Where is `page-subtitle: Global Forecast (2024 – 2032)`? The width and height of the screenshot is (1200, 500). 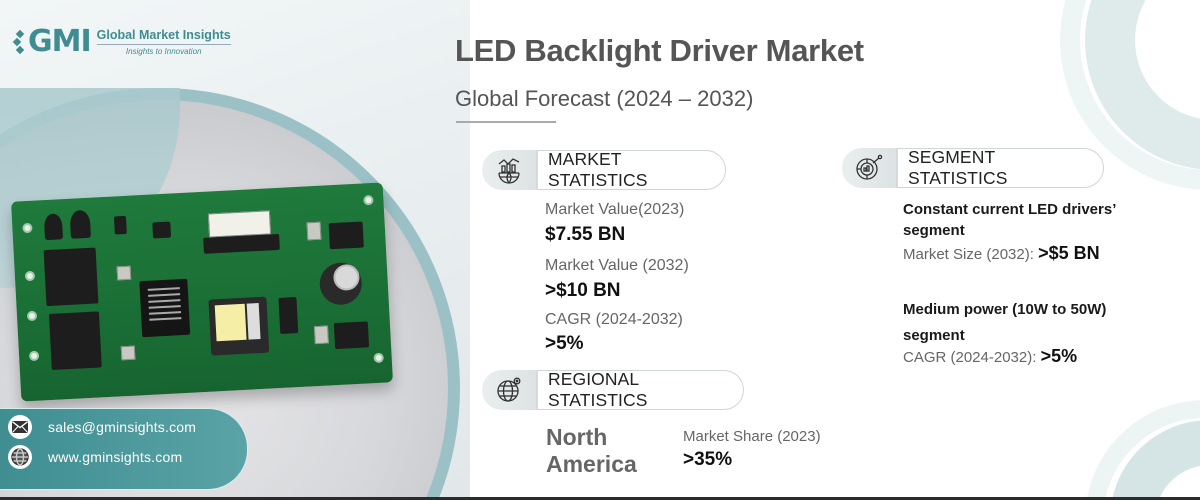 page-subtitle: Global Forecast (2024 – 2032) is located at coordinates (604, 98).